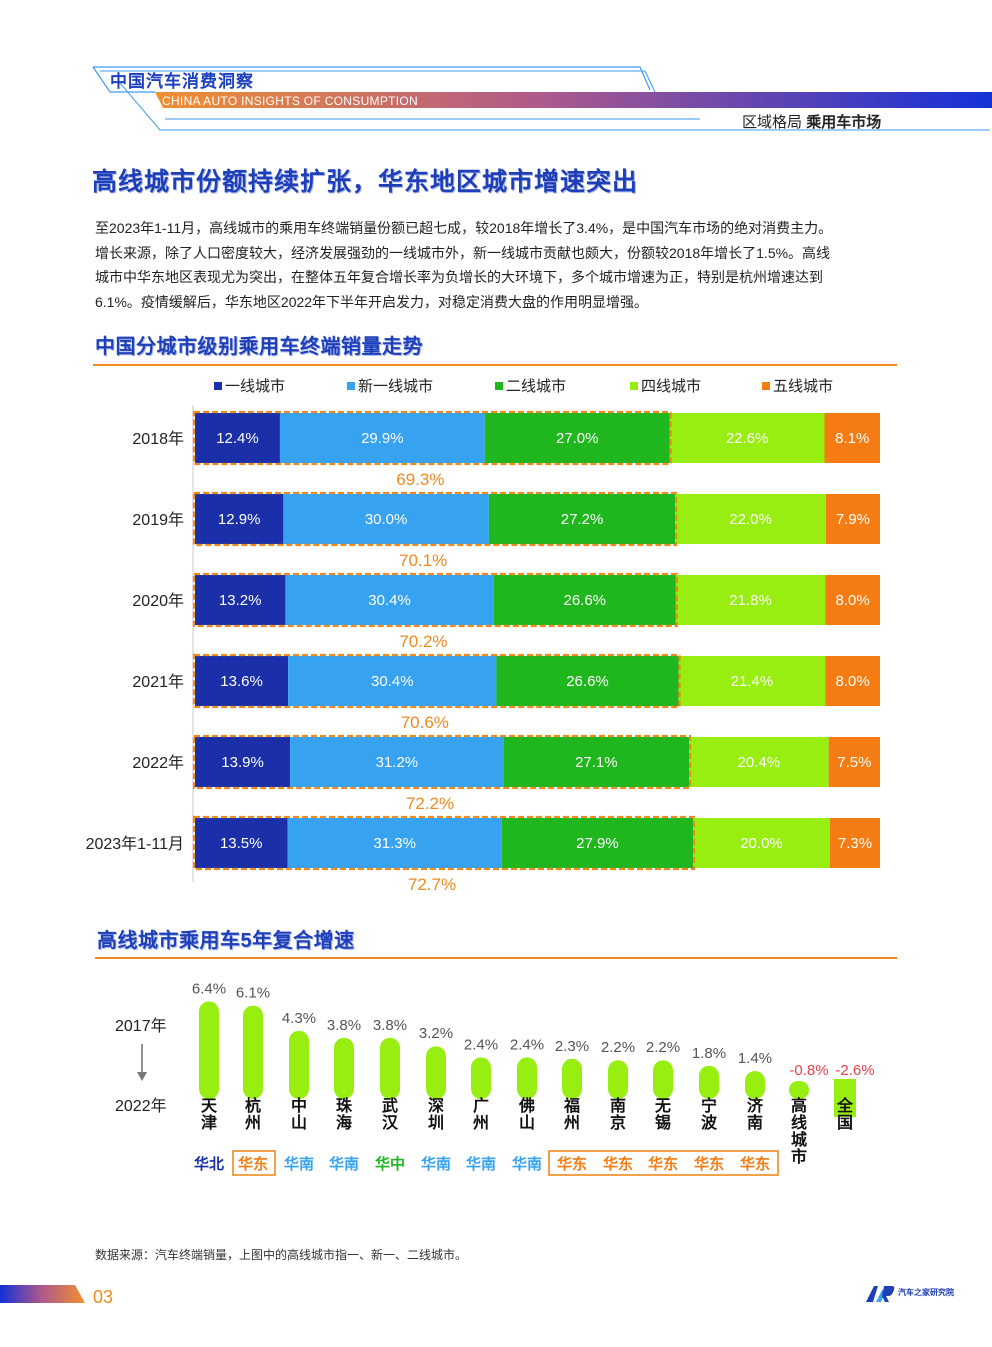  What do you see at coordinates (299, 1105) in the screenshot?
I see `city-label-char: 中` at bounding box center [299, 1105].